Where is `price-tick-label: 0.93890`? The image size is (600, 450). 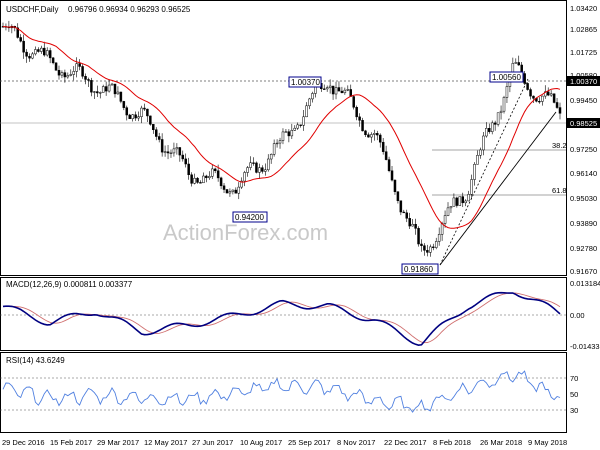 price-tick-label: 0.93890 is located at coordinates (583, 223).